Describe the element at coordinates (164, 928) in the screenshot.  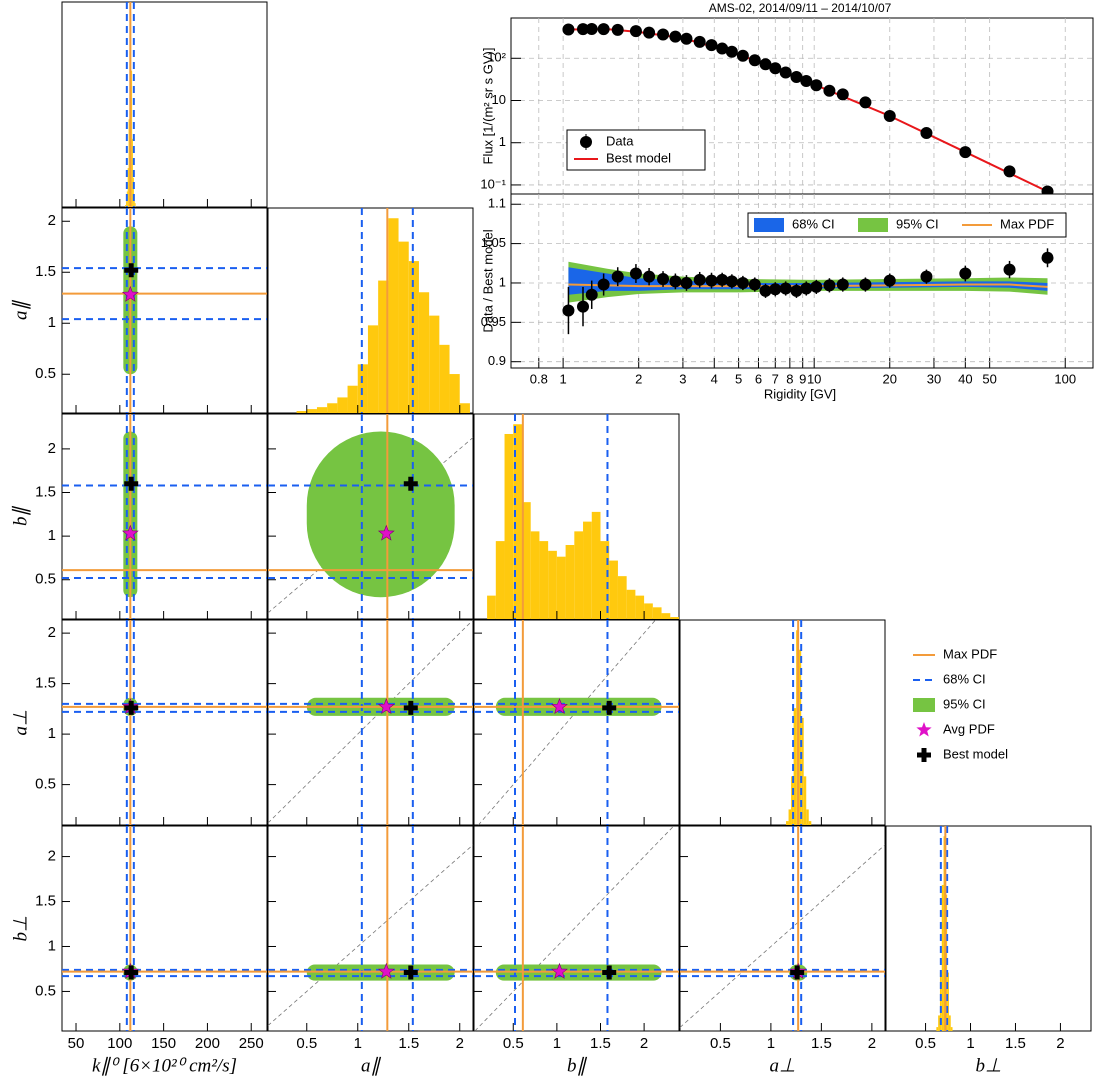
I see `panel` at that location.